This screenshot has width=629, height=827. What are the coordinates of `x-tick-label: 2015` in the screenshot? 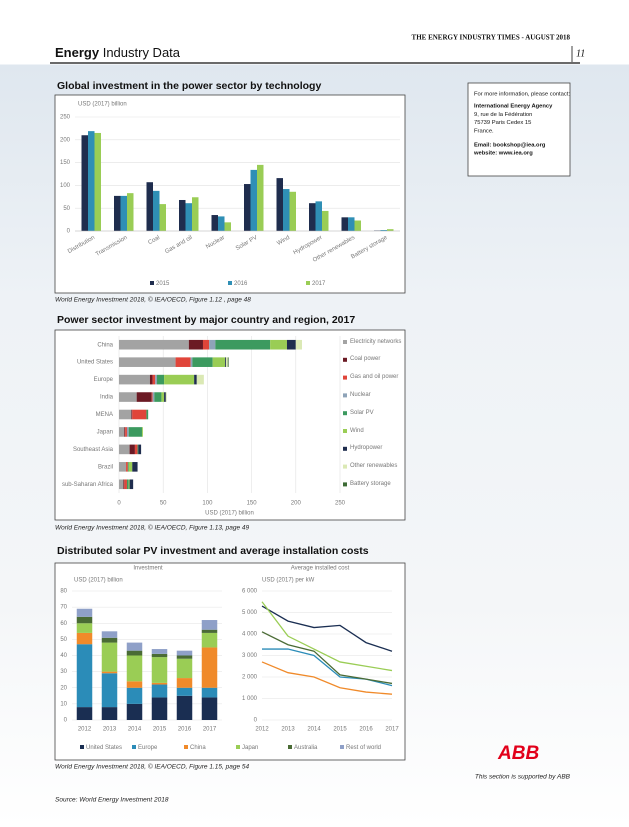 It's located at (160, 730).